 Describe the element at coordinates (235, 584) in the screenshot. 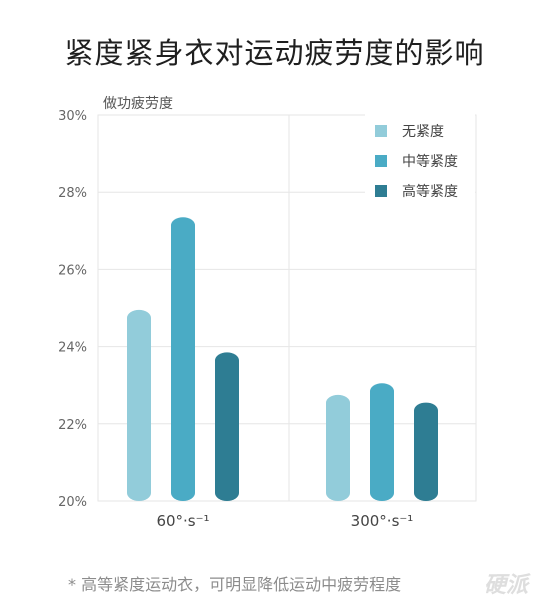

I see `footnote: * 高等紧度运动衣，可明显降低运动中疲劳程度` at that location.